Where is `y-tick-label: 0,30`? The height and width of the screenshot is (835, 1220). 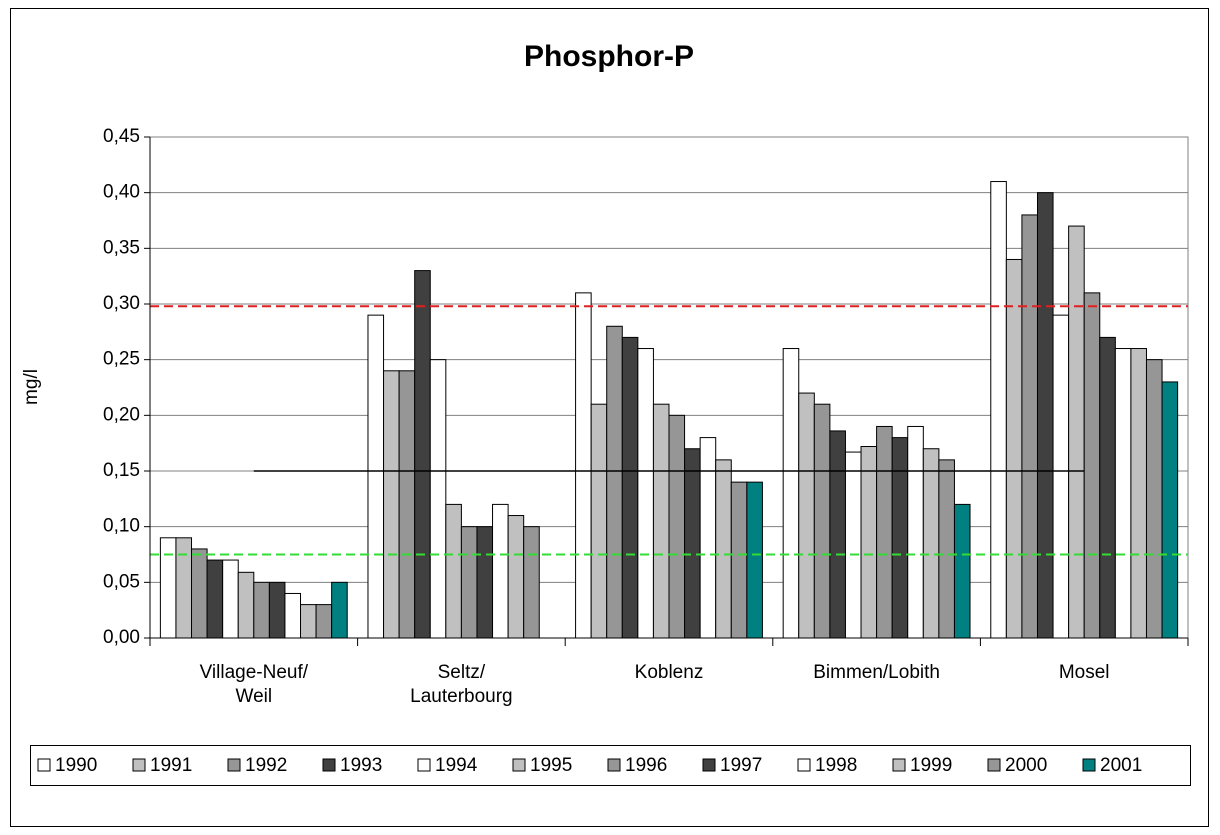 y-tick-label: 0,30 is located at coordinates (121, 303).